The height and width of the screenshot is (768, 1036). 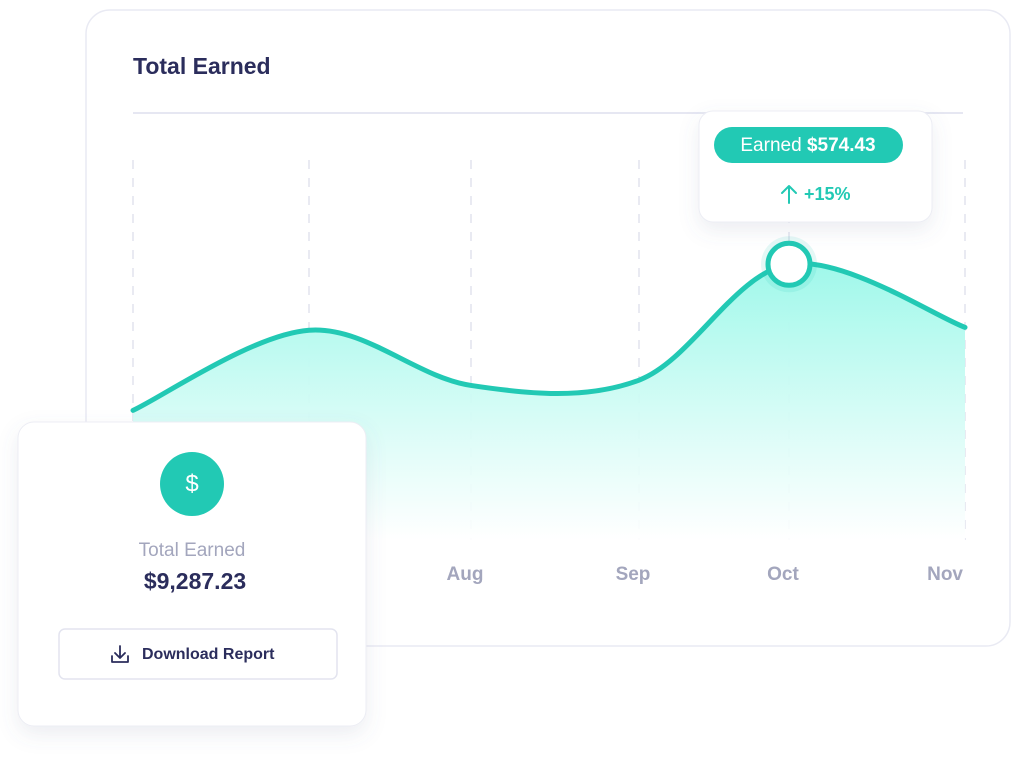 I want to click on tooltip-label: Earned, so click(x=770, y=145).